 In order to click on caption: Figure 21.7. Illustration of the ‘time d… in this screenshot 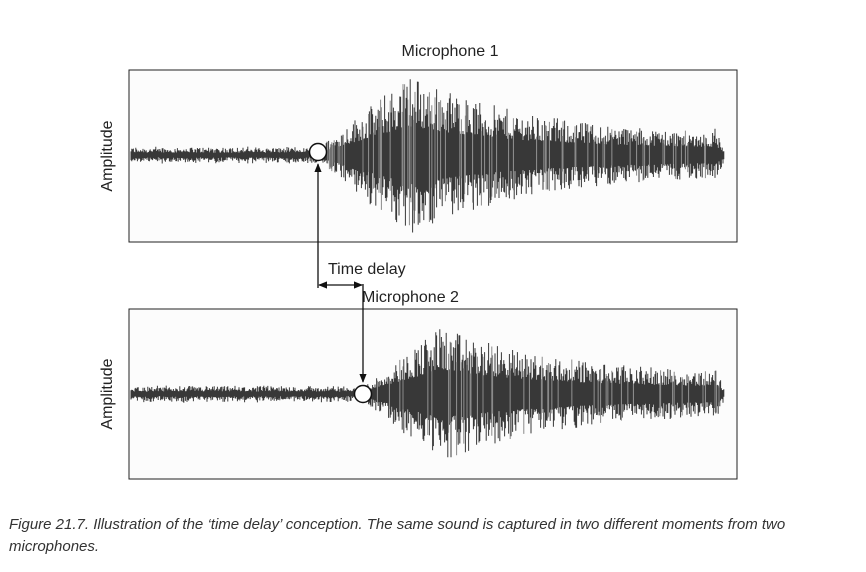, I will do `click(397, 535)`.